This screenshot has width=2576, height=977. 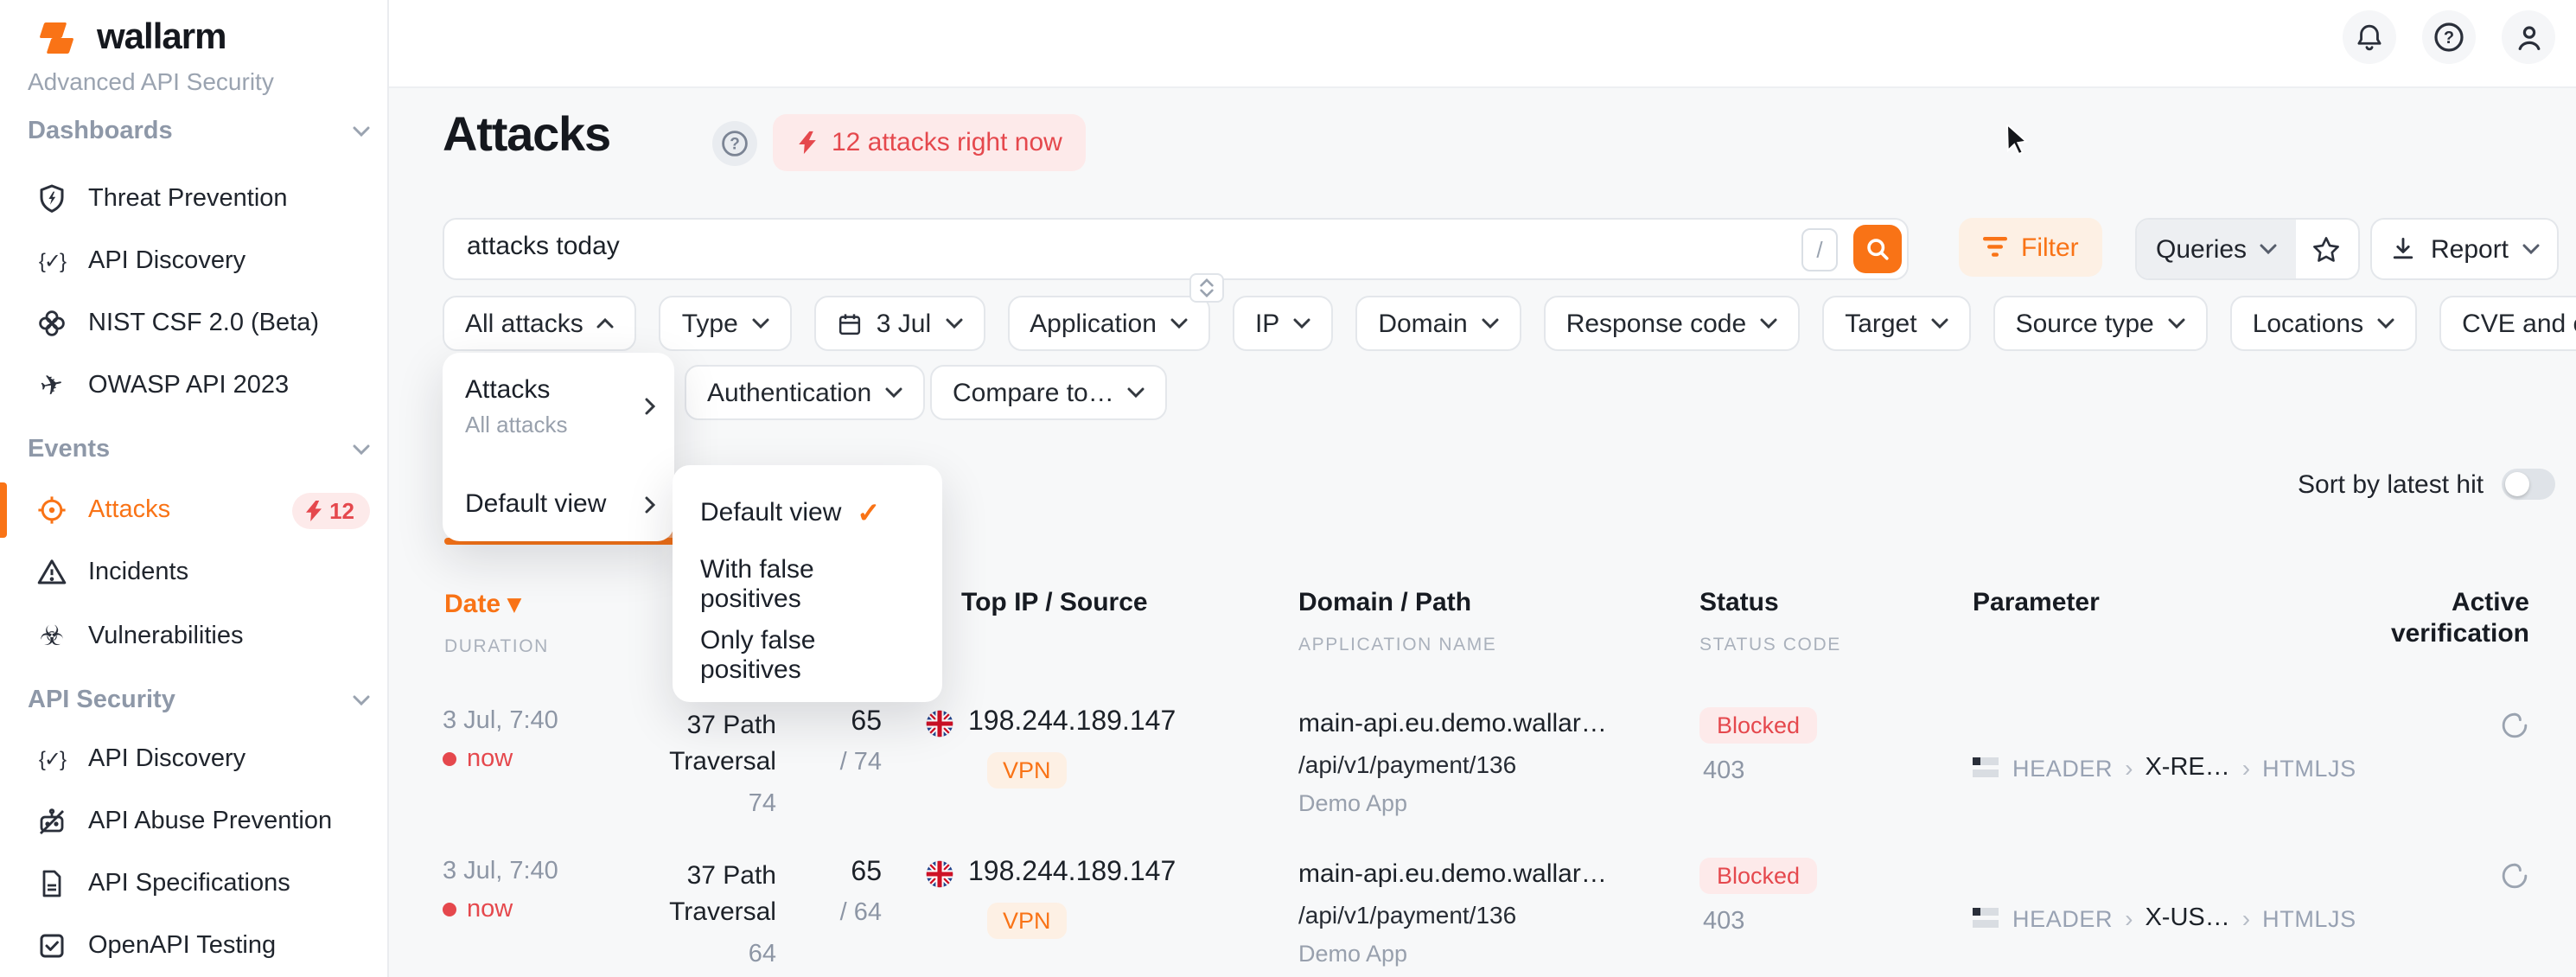 I want to click on filter-chip-authentication: Authentication, so click(x=805, y=392).